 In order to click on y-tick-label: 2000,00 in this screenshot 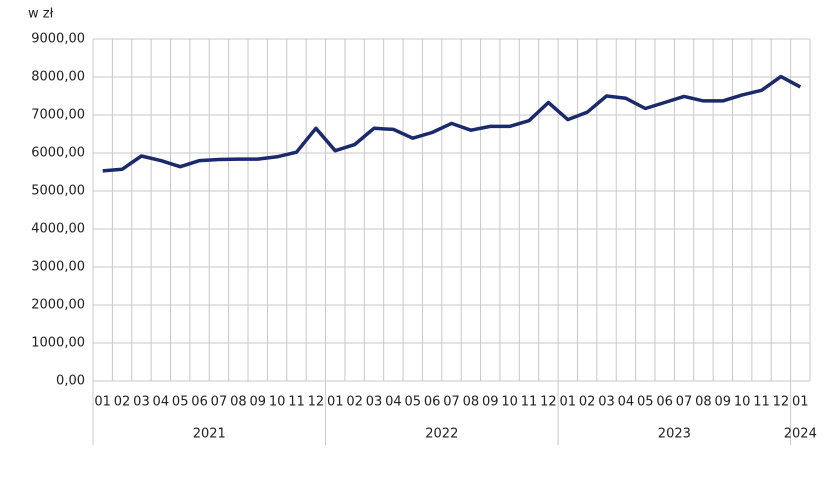, I will do `click(58, 305)`.